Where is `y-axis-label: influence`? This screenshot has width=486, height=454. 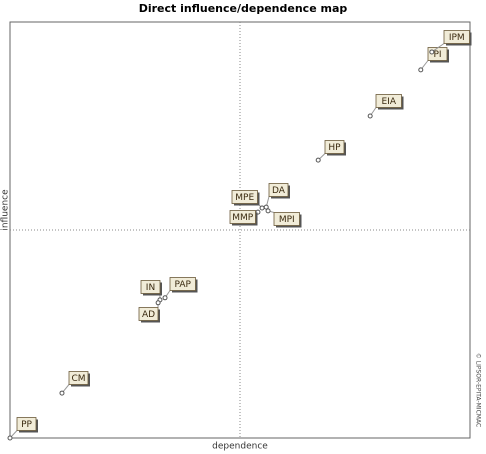 y-axis-label: influence is located at coordinates (6, 210).